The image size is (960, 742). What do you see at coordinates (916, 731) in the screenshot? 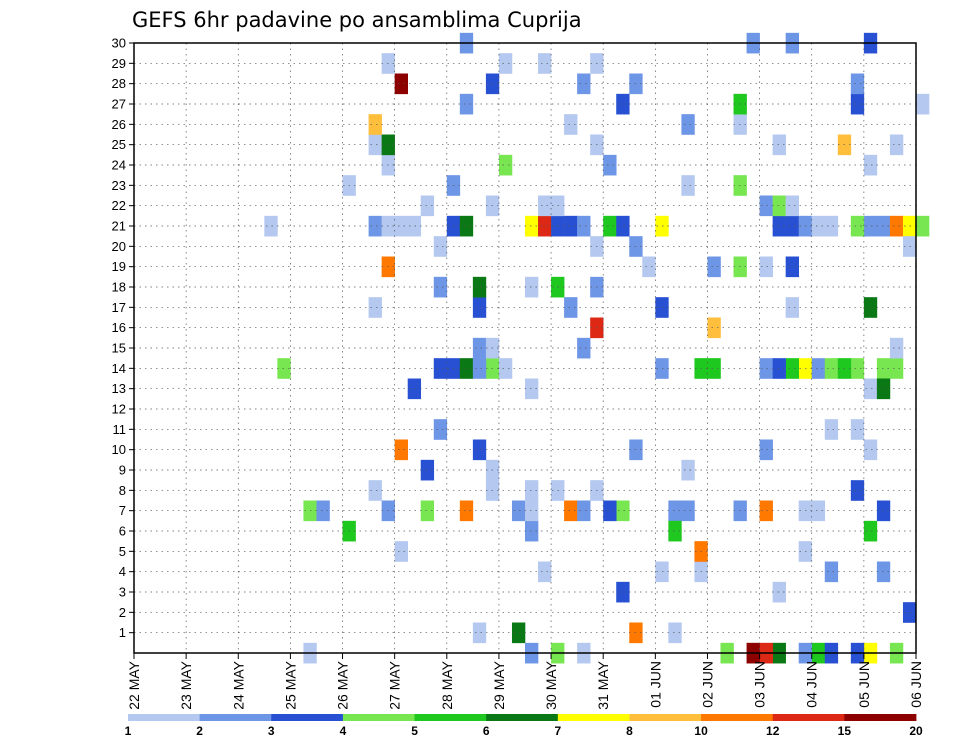
I see `colorbar-tick-label: 20` at bounding box center [916, 731].